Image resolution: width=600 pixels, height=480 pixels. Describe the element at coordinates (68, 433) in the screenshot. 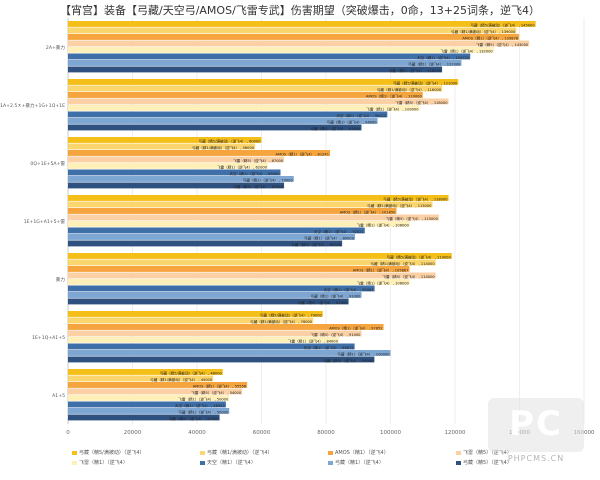

I see `x-tick-label: 0` at that location.